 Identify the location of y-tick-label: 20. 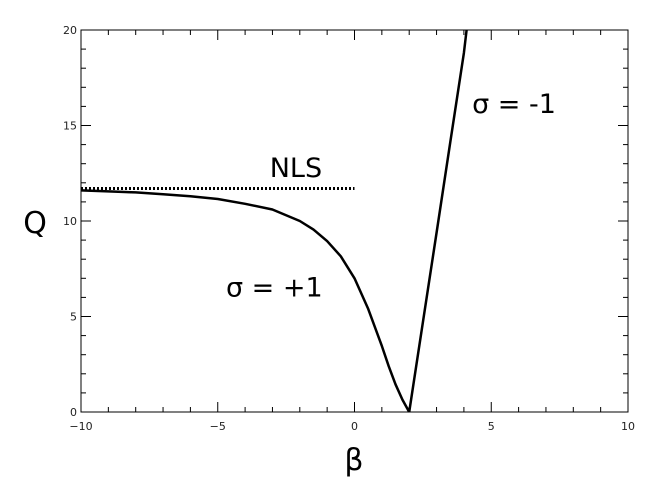
(70, 30).